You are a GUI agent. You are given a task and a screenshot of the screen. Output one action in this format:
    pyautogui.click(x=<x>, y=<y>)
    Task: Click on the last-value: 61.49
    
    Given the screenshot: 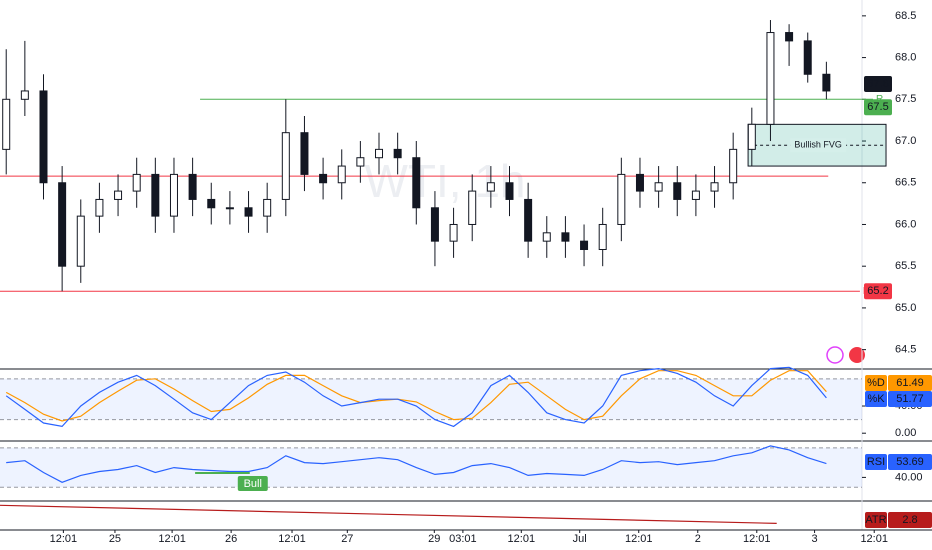 What is the action you would take?
    pyautogui.click(x=910, y=383)
    